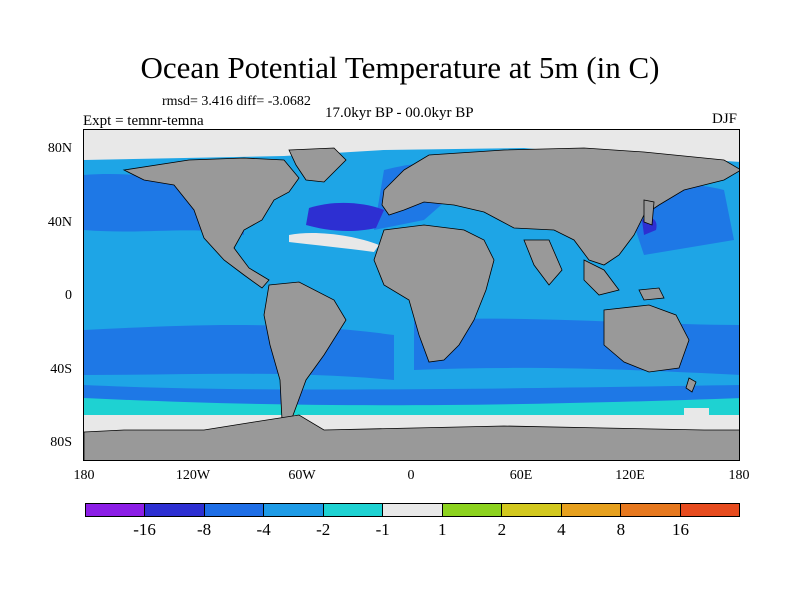  What do you see at coordinates (680, 529) in the screenshot?
I see `colorbar-label: 16` at bounding box center [680, 529].